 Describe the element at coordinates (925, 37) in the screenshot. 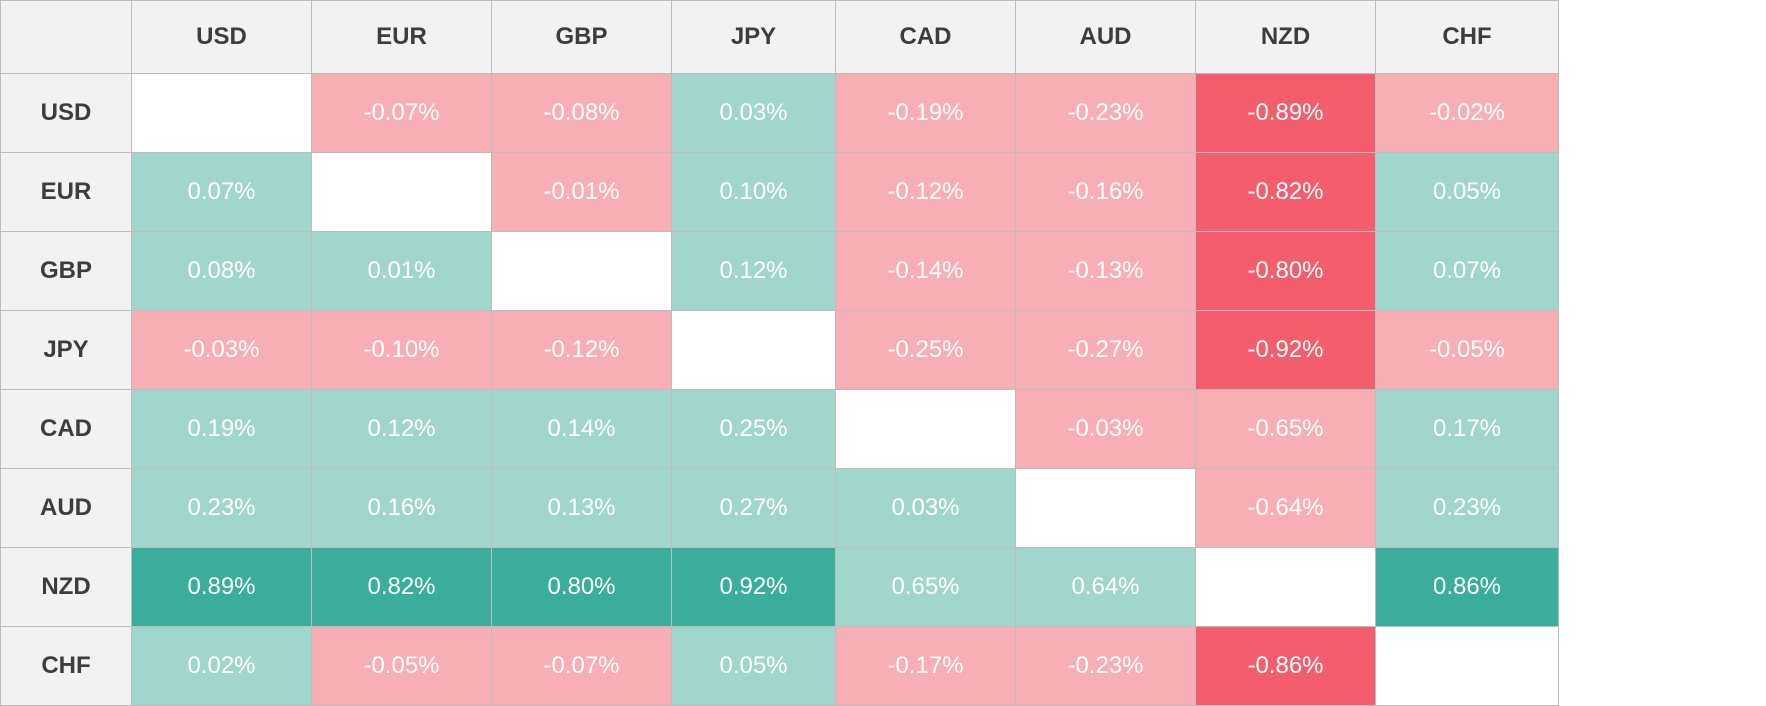

I see `column-header-cad: CAD` at that location.